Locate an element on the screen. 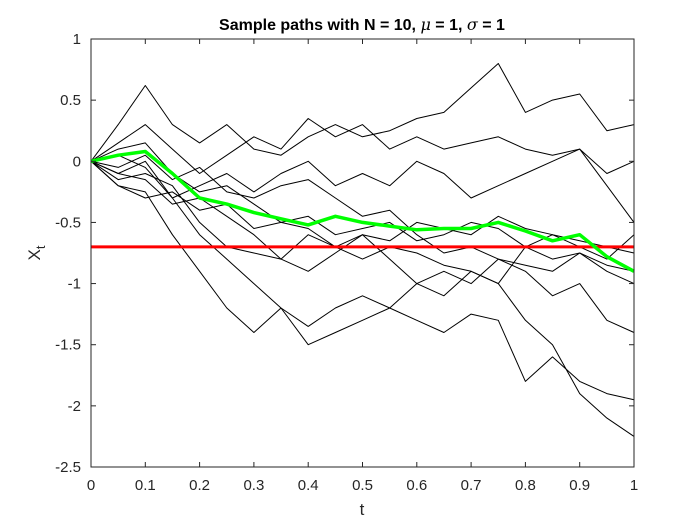 This screenshot has width=700, height=525. x-tick-label: 1 is located at coordinates (634, 485).